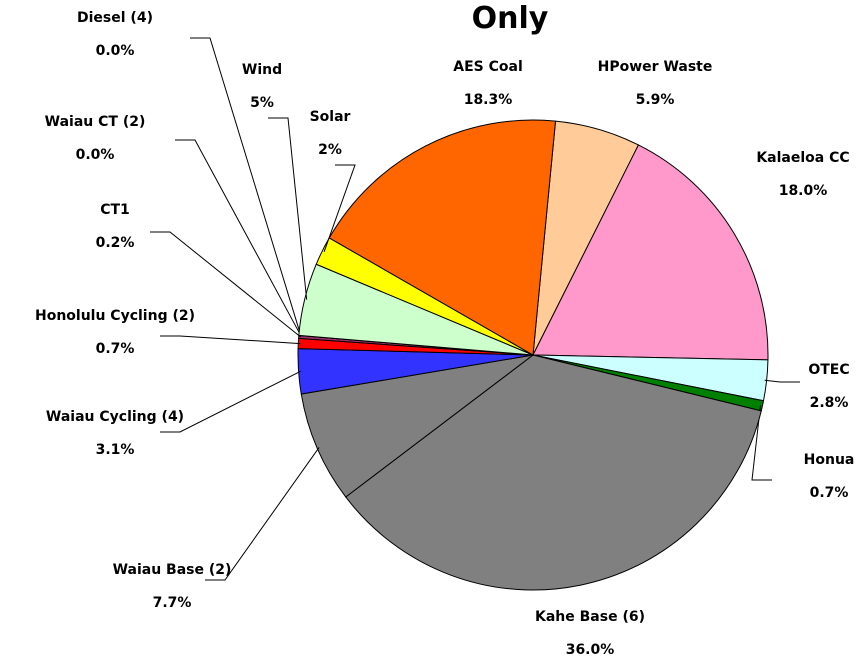 The height and width of the screenshot is (664, 865). I want to click on slice-value-label: 7.7%, so click(172, 603).